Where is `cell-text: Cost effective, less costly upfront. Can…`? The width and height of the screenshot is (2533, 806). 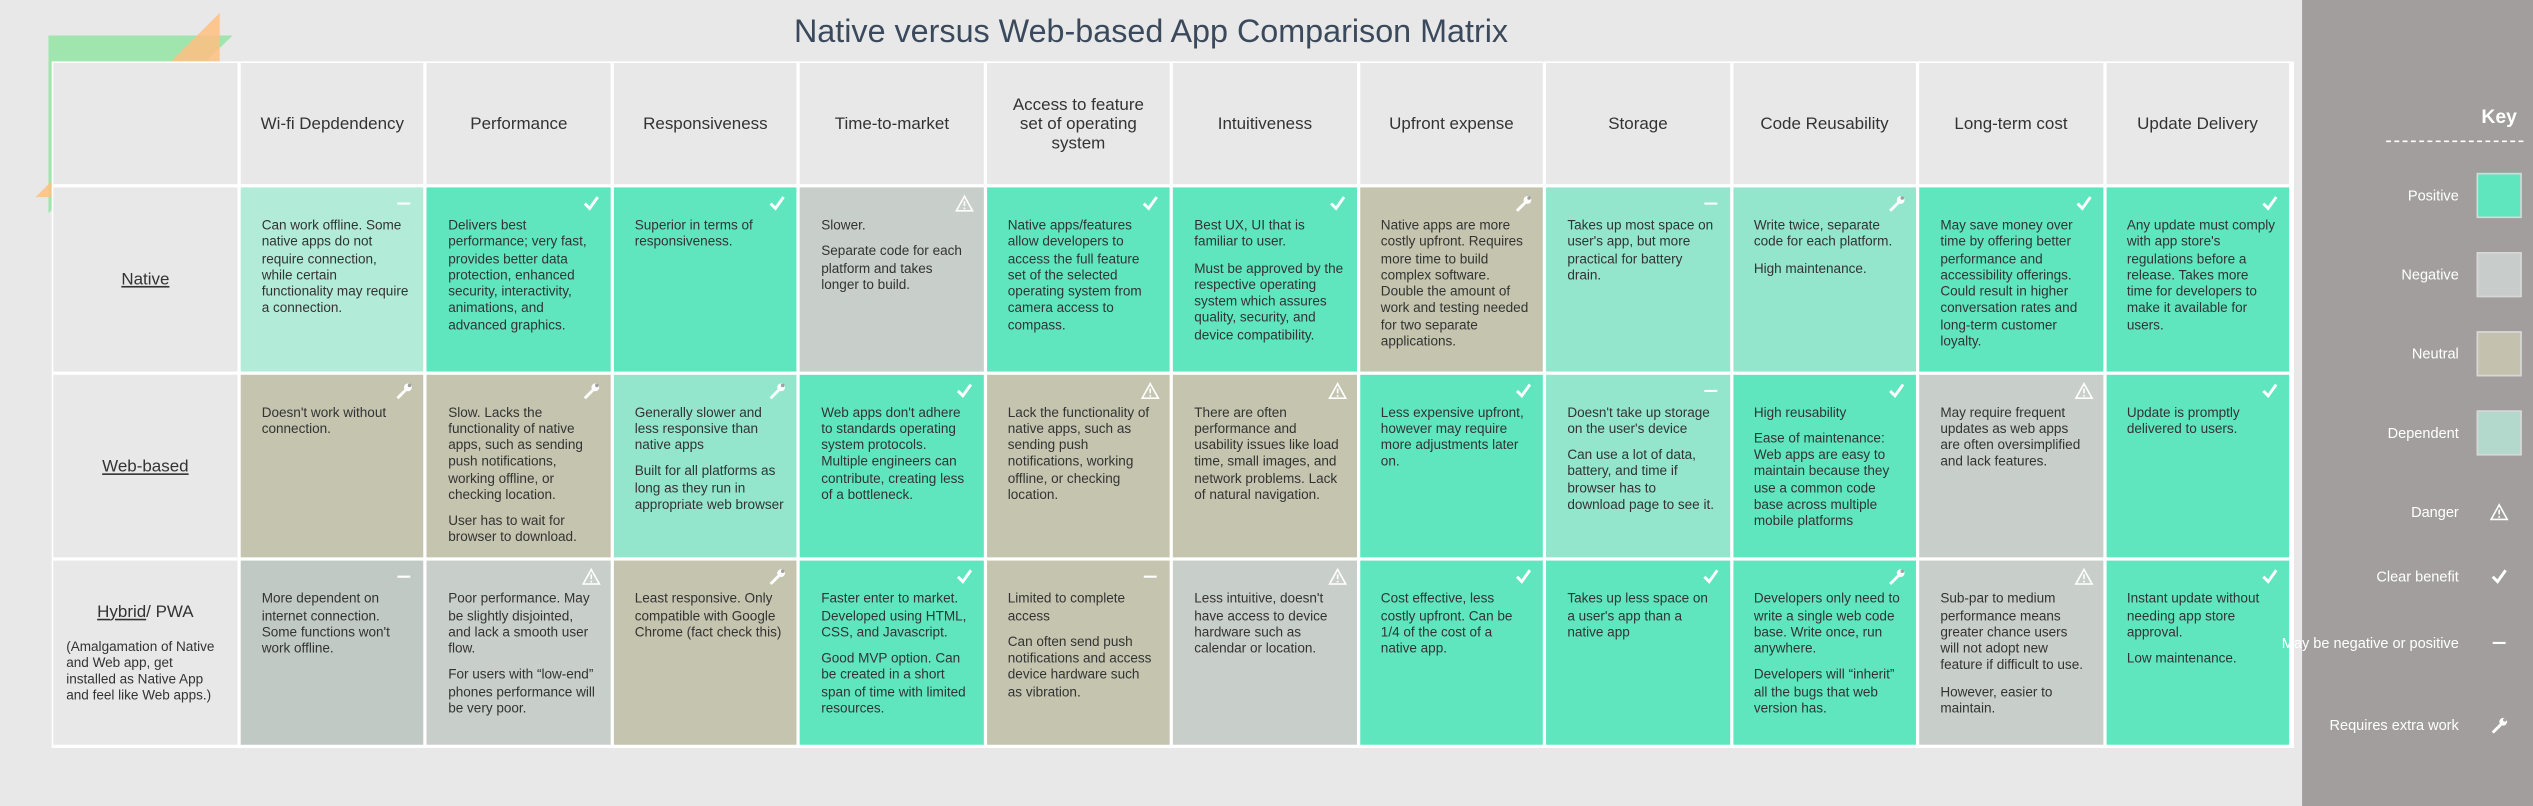
cell-text: Cost effective, less costly upfront. Can… is located at coordinates (1446, 623).